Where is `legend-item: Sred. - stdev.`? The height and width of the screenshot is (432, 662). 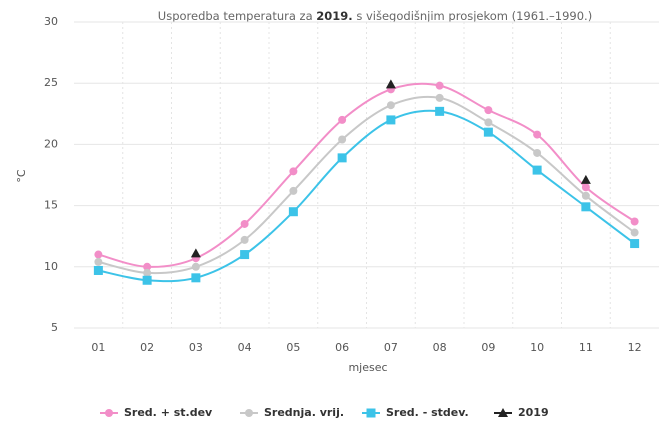 legend-item: Sred. - stdev. is located at coordinates (415, 412).